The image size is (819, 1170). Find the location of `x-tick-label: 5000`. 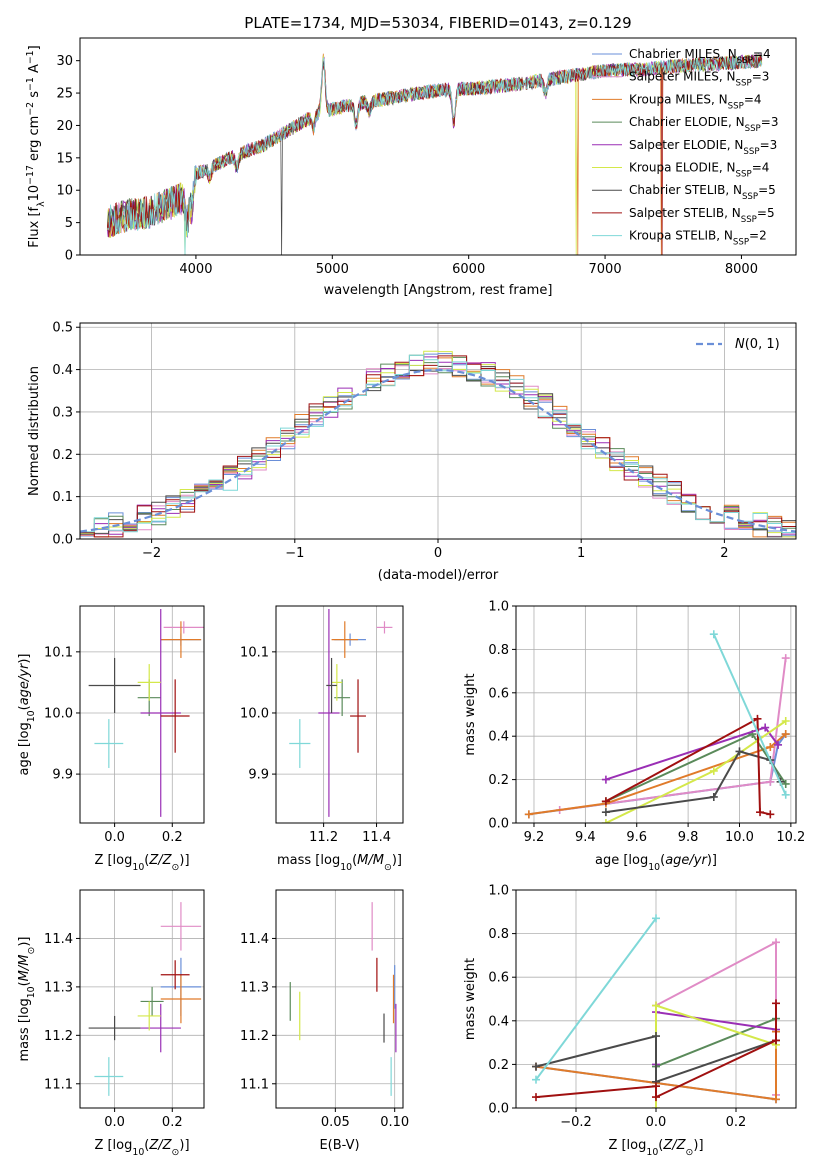

x-tick-label: 5000 is located at coordinates (332, 269).